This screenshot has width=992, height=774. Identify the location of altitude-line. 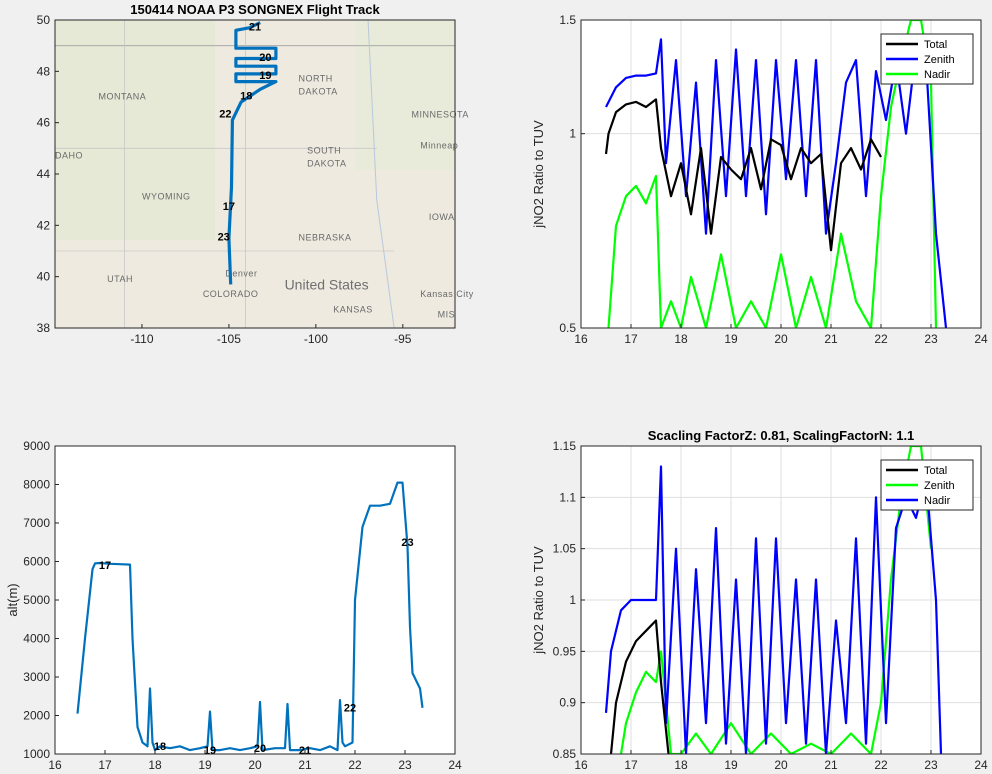
(250, 616).